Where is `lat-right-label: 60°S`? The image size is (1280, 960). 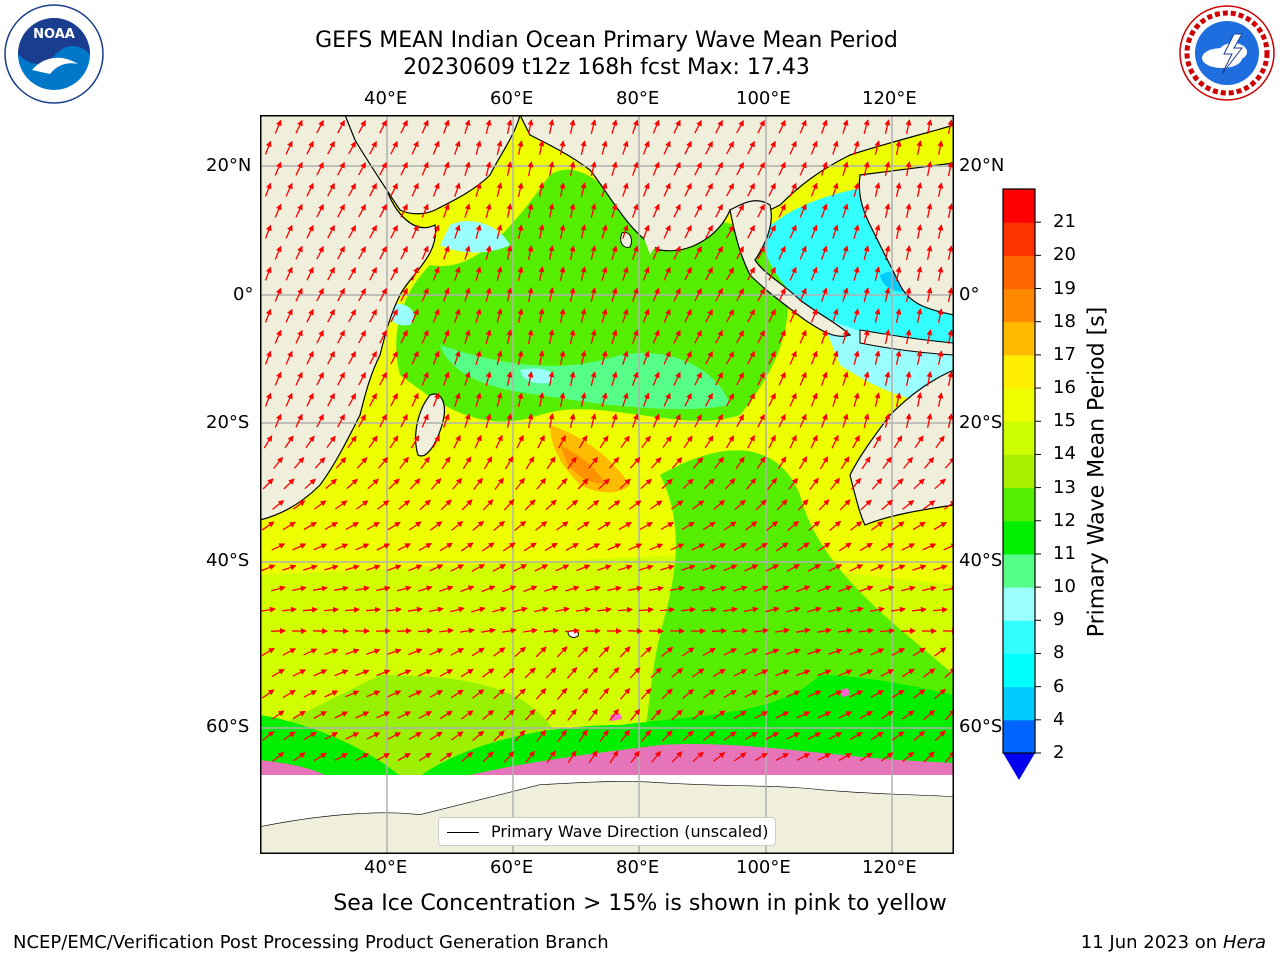
lat-right-label: 60°S is located at coordinates (981, 726).